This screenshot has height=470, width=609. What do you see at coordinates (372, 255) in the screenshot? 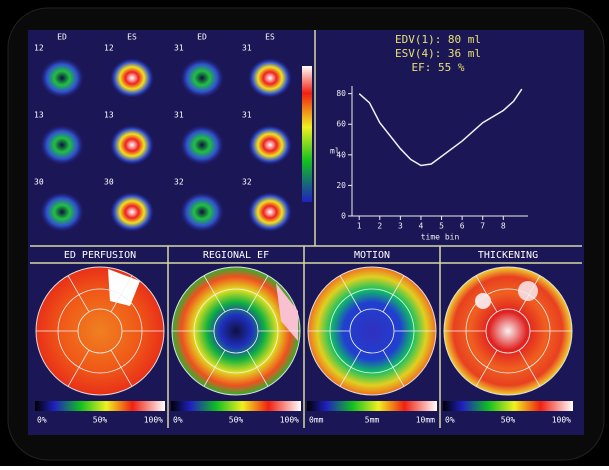
I see `panel-title: MOTION` at bounding box center [372, 255].